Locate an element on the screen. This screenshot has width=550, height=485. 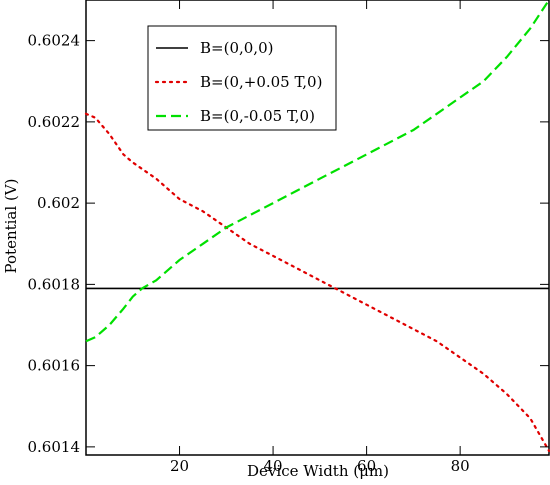
legend-box is located at coordinates (242, 78).